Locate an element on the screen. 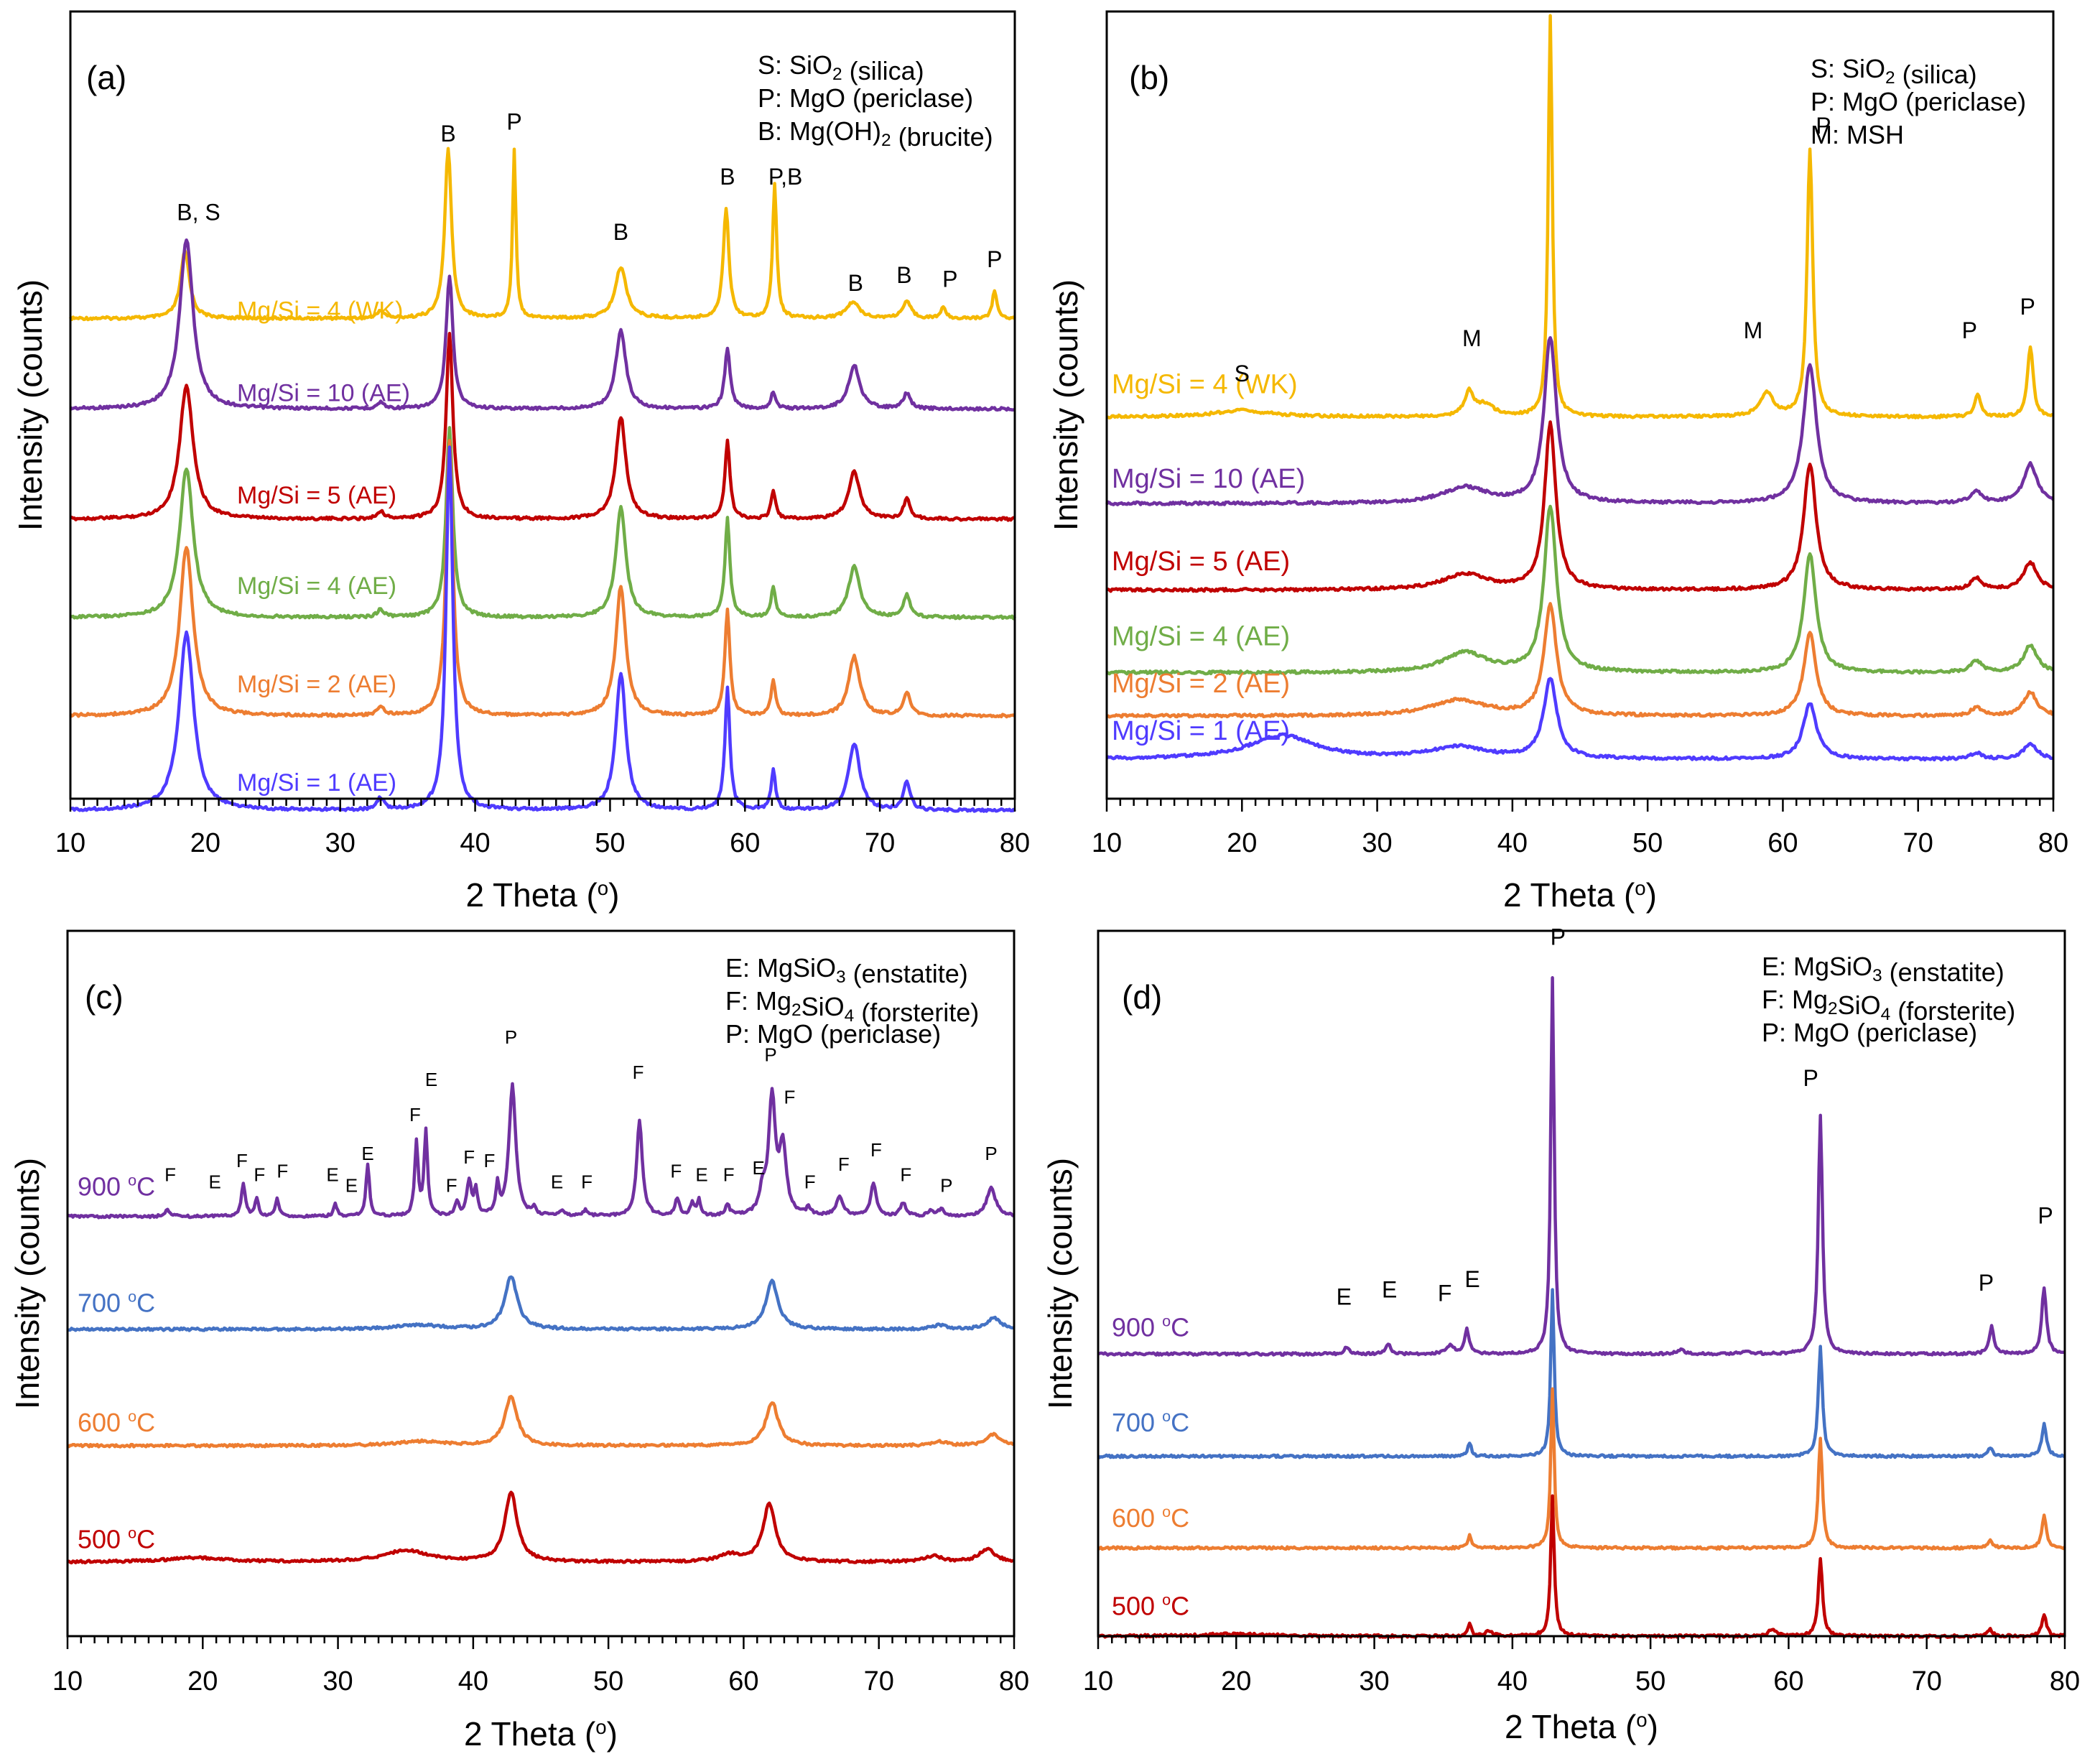  legend-entry: M: MSH is located at coordinates (1857, 134).